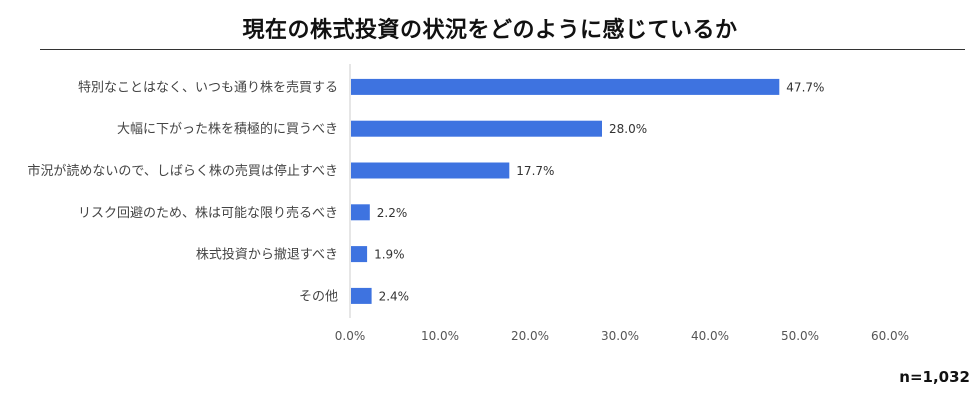 This screenshot has width=980, height=401. Describe the element at coordinates (628, 129) in the screenshot. I see `value-label: 28.0%` at that location.